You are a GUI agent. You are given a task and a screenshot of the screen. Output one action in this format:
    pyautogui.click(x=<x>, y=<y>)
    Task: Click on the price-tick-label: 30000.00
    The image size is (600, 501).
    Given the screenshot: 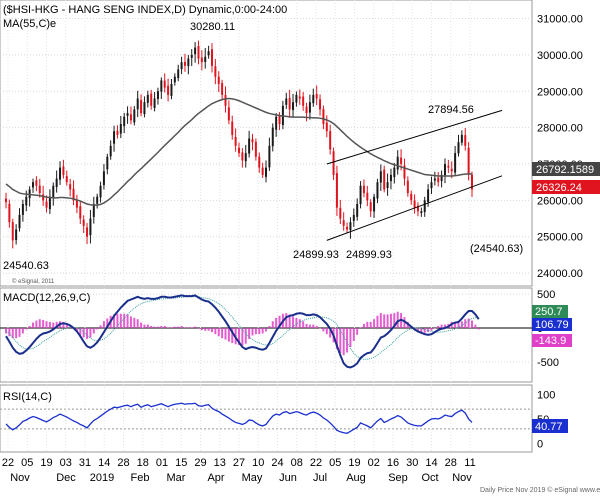 What is the action you would take?
    pyautogui.click(x=560, y=56)
    